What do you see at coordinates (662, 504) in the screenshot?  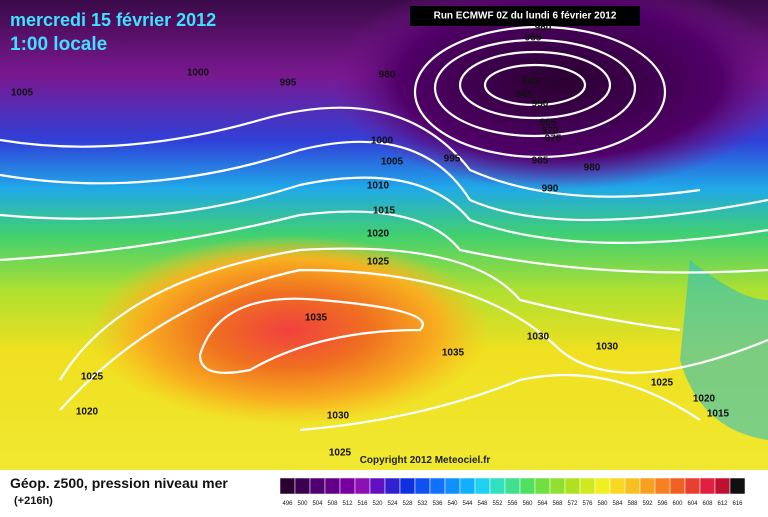 I see `scale-label: 596` at bounding box center [662, 504].